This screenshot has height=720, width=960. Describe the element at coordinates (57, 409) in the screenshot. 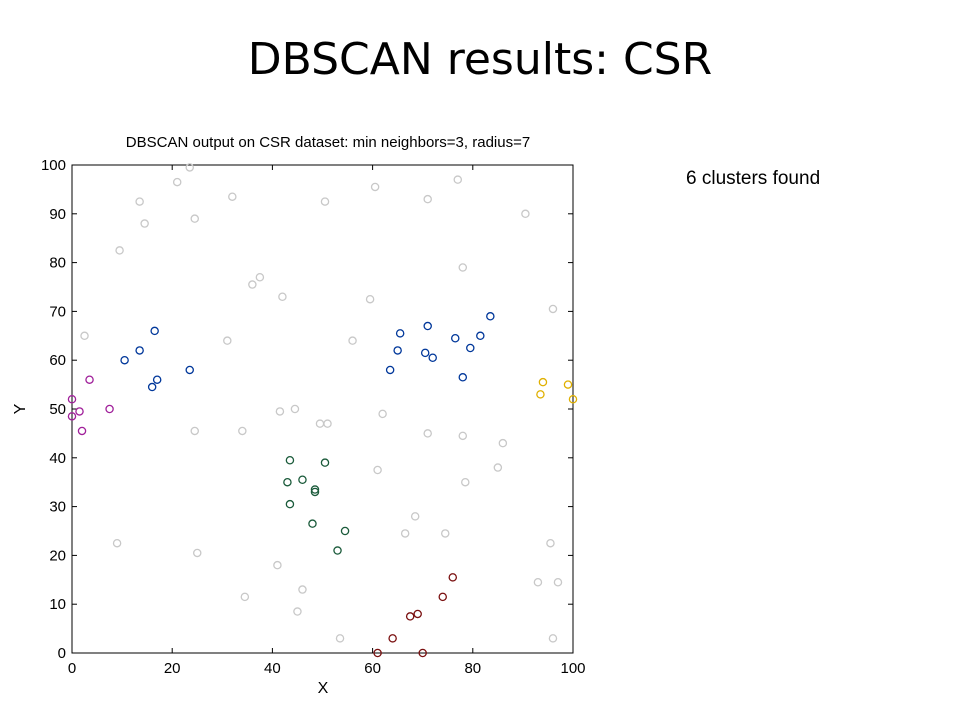

I see `y-tick-label: 50` at that location.